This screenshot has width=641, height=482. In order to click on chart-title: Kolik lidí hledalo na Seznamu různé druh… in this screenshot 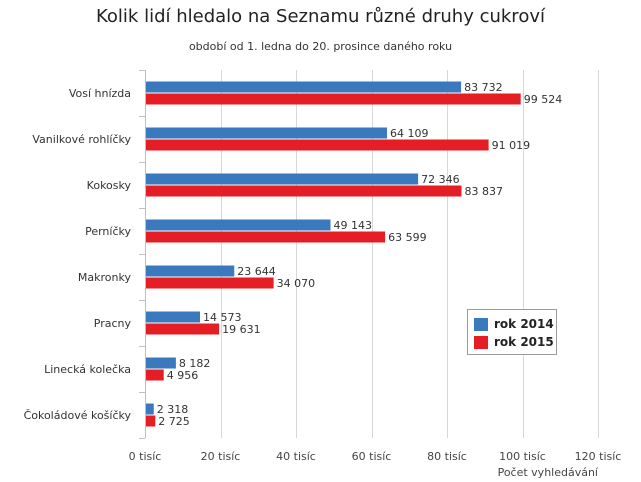, I will do `click(320, 16)`.